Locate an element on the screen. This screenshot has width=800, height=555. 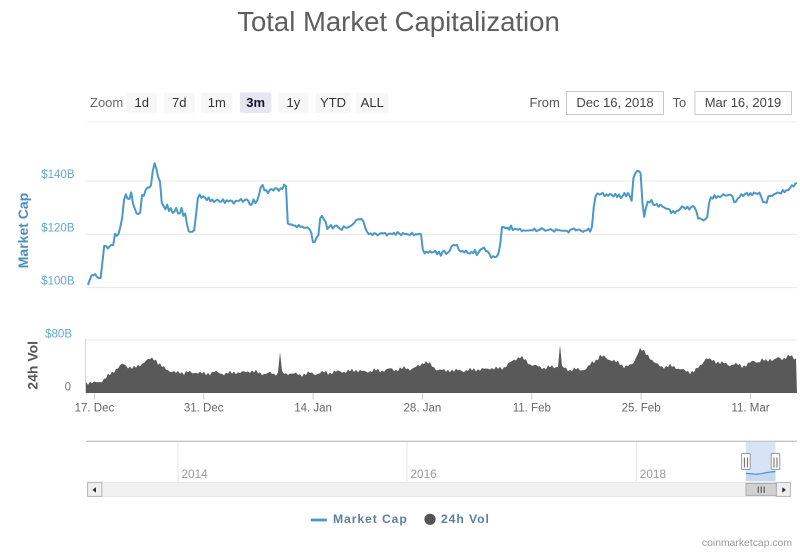
svg-text: 3m is located at coordinates (255, 102).